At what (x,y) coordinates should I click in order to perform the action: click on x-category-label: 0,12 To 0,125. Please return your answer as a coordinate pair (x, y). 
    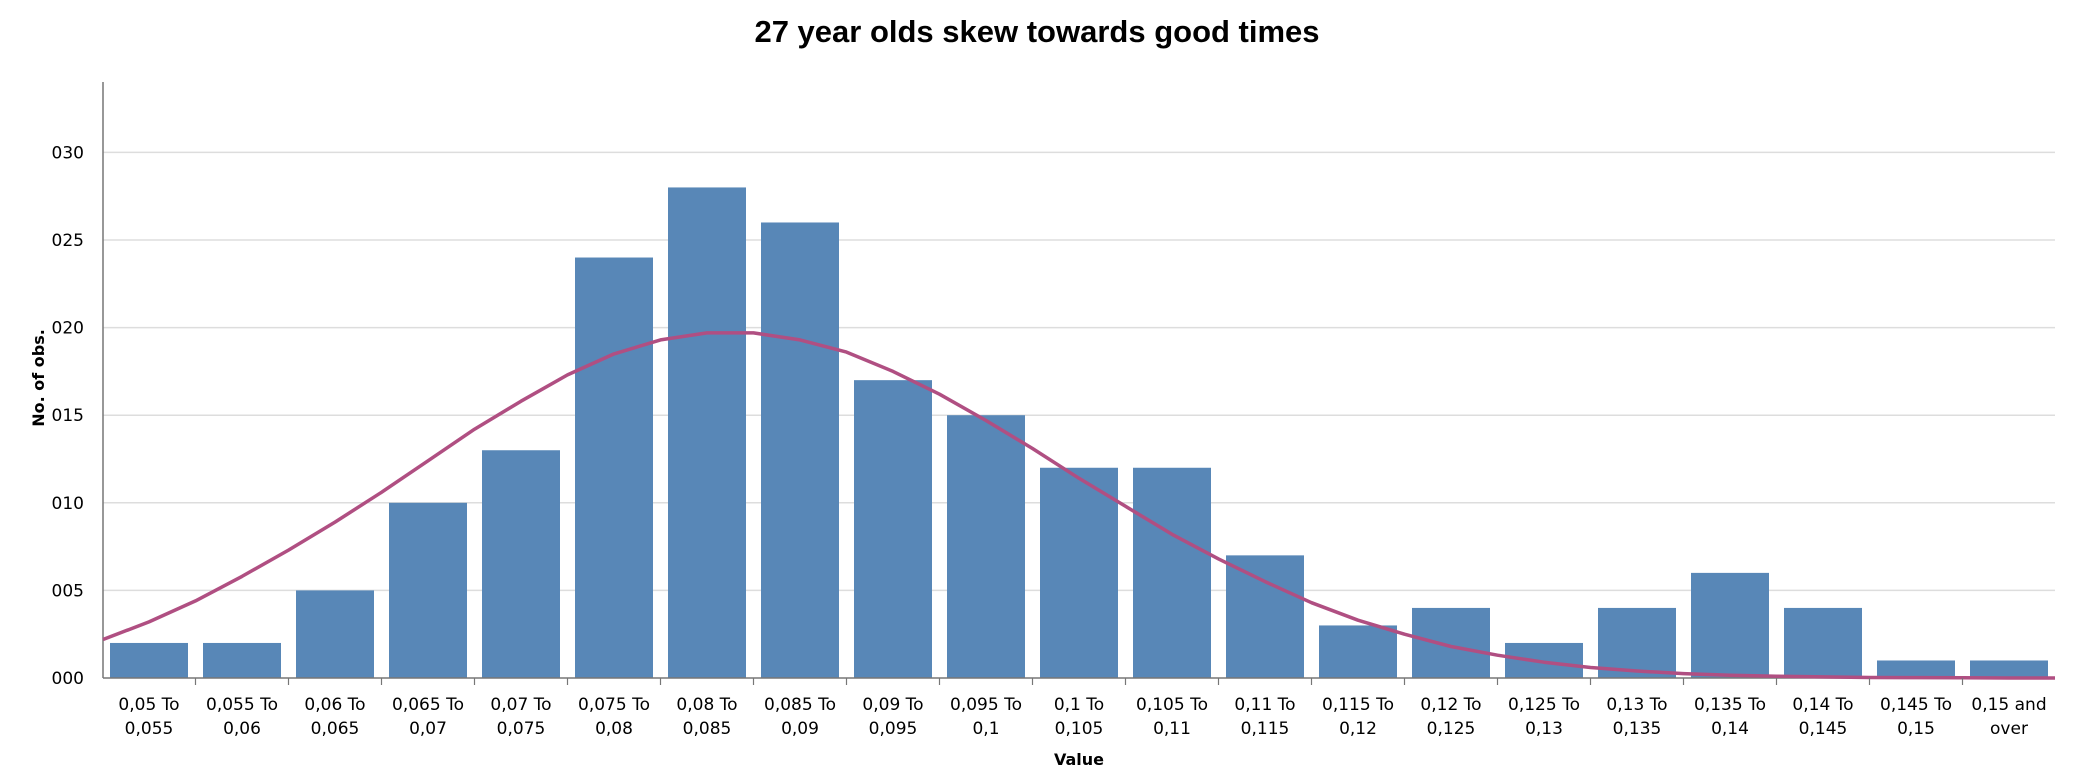
    Looking at the image, I should click on (1450, 717).